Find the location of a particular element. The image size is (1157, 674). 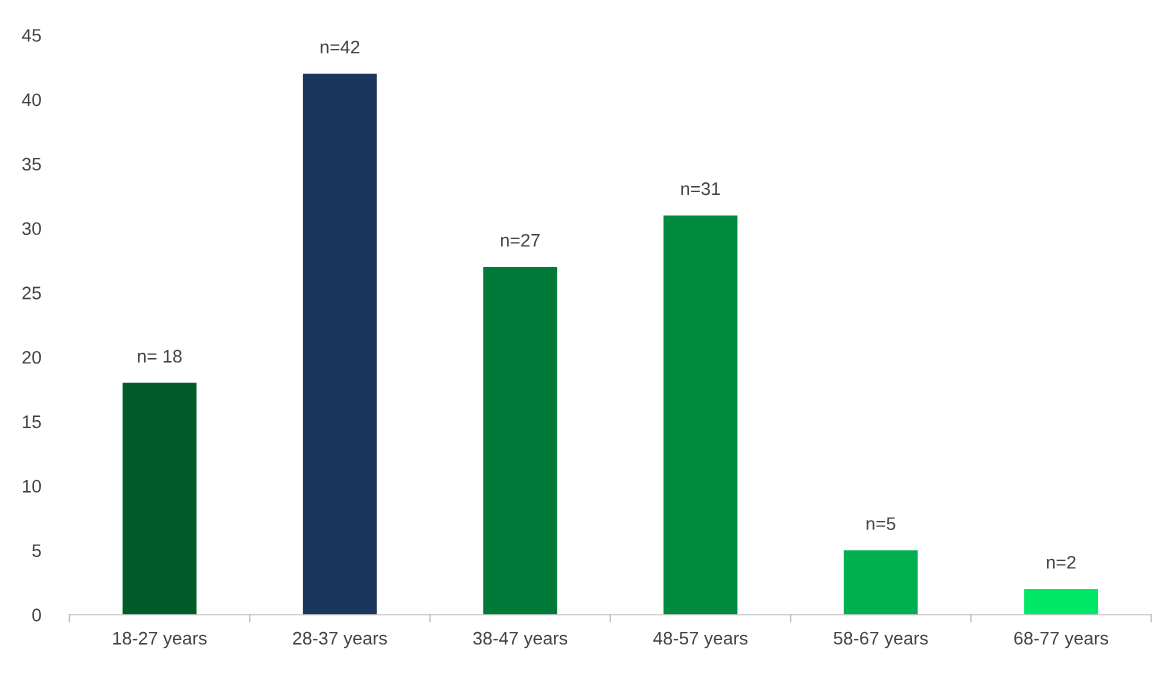

y-tick-label: 45 is located at coordinates (31, 35).